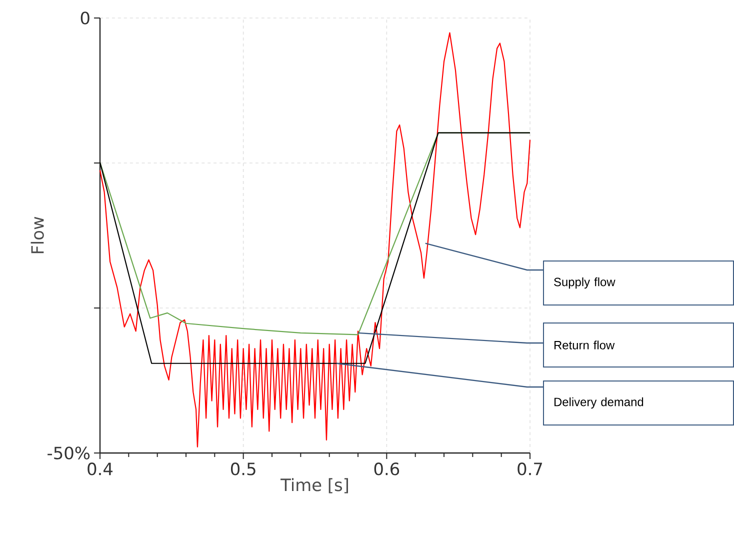 Image resolution: width=734 pixels, height=541 pixels. Describe the element at coordinates (599, 403) in the screenshot. I see `annotation: Delivery demand` at that location.